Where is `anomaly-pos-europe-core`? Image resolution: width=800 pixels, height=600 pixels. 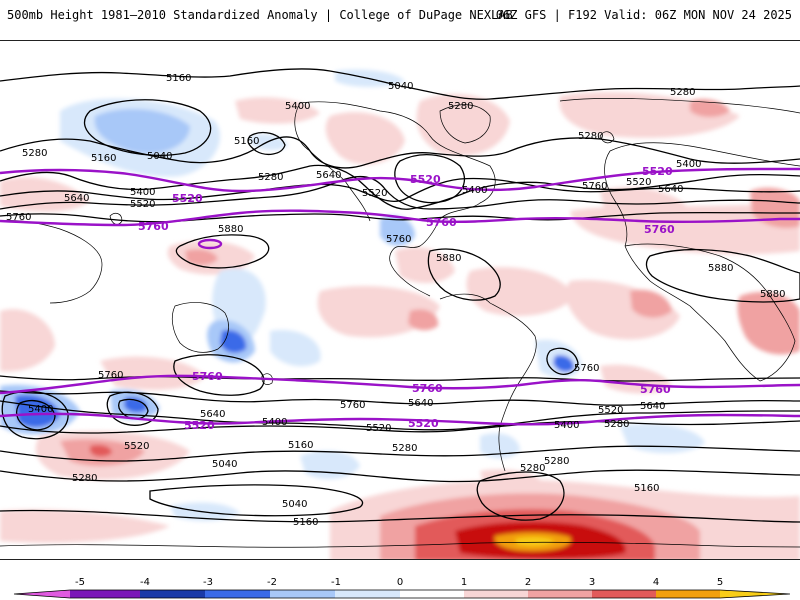 anomaly-pos-europe-core is located at coordinates (710, 108).